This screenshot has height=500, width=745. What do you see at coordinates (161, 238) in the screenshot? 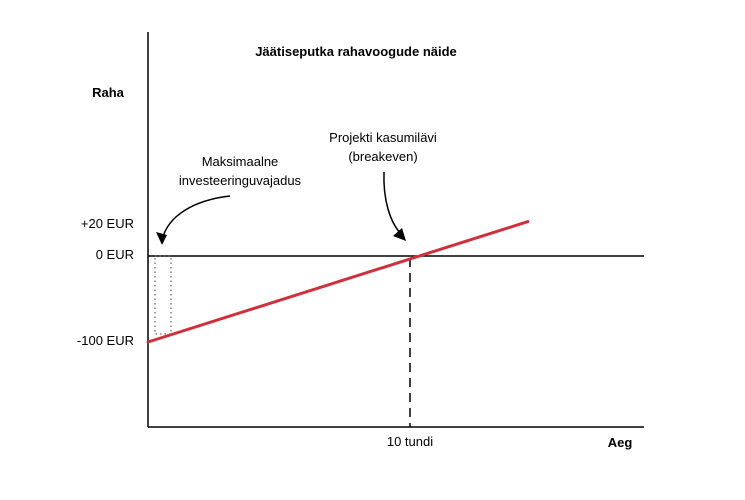
I see `max-investment-arrowhead` at bounding box center [161, 238].